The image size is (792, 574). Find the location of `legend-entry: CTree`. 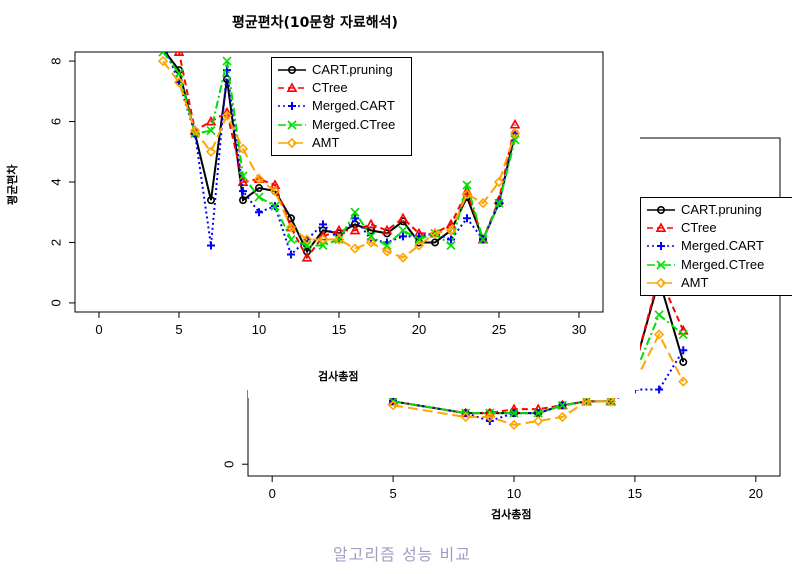

legend-entry: CTree is located at coordinates (341, 88).